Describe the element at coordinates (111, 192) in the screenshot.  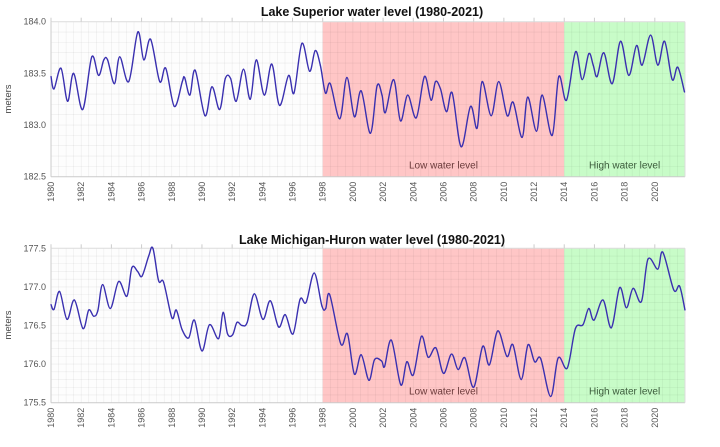
I see `x-tick-label: 1984` at that location.